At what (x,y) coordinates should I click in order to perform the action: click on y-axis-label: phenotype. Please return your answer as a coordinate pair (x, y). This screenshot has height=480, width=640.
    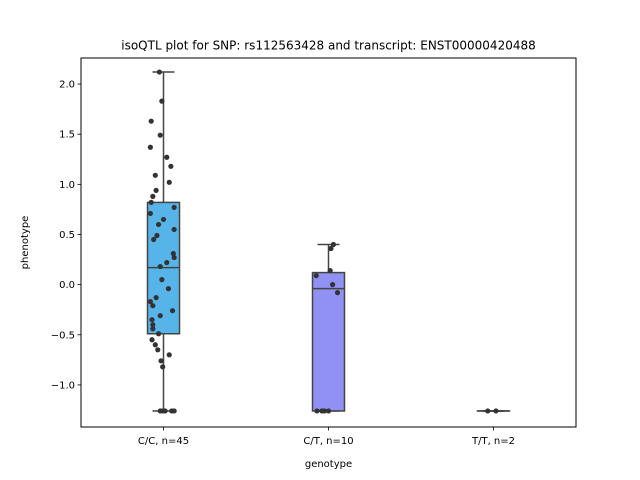
    Looking at the image, I should click on (25, 243).